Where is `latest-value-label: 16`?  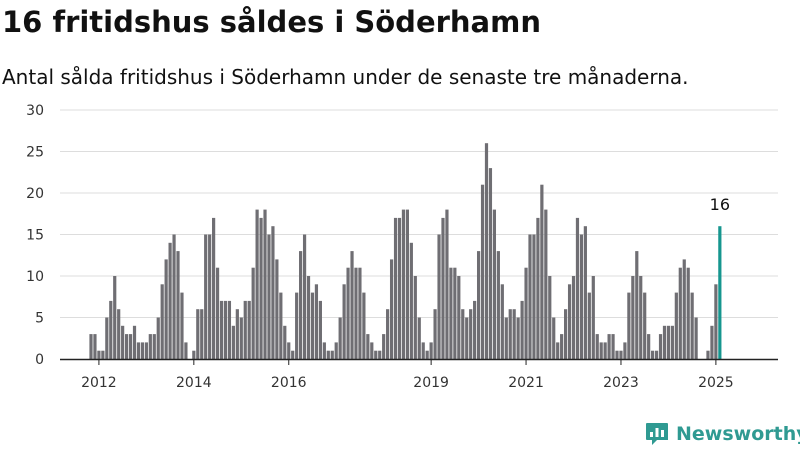 latest-value-label: 16 is located at coordinates (720, 204).